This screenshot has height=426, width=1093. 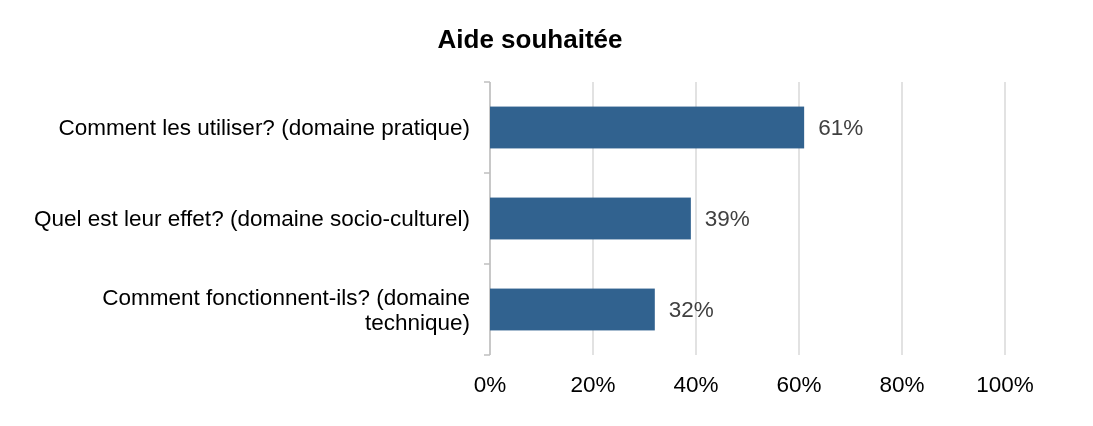 I want to click on y-tick-label: Comment les utiliser? (domaine pratique), so click(x=264, y=128).